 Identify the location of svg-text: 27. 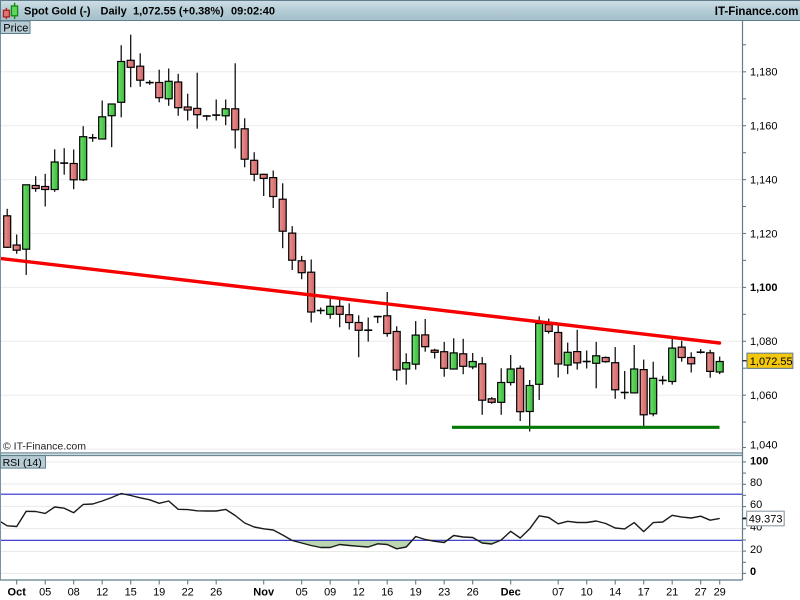
(701, 593).